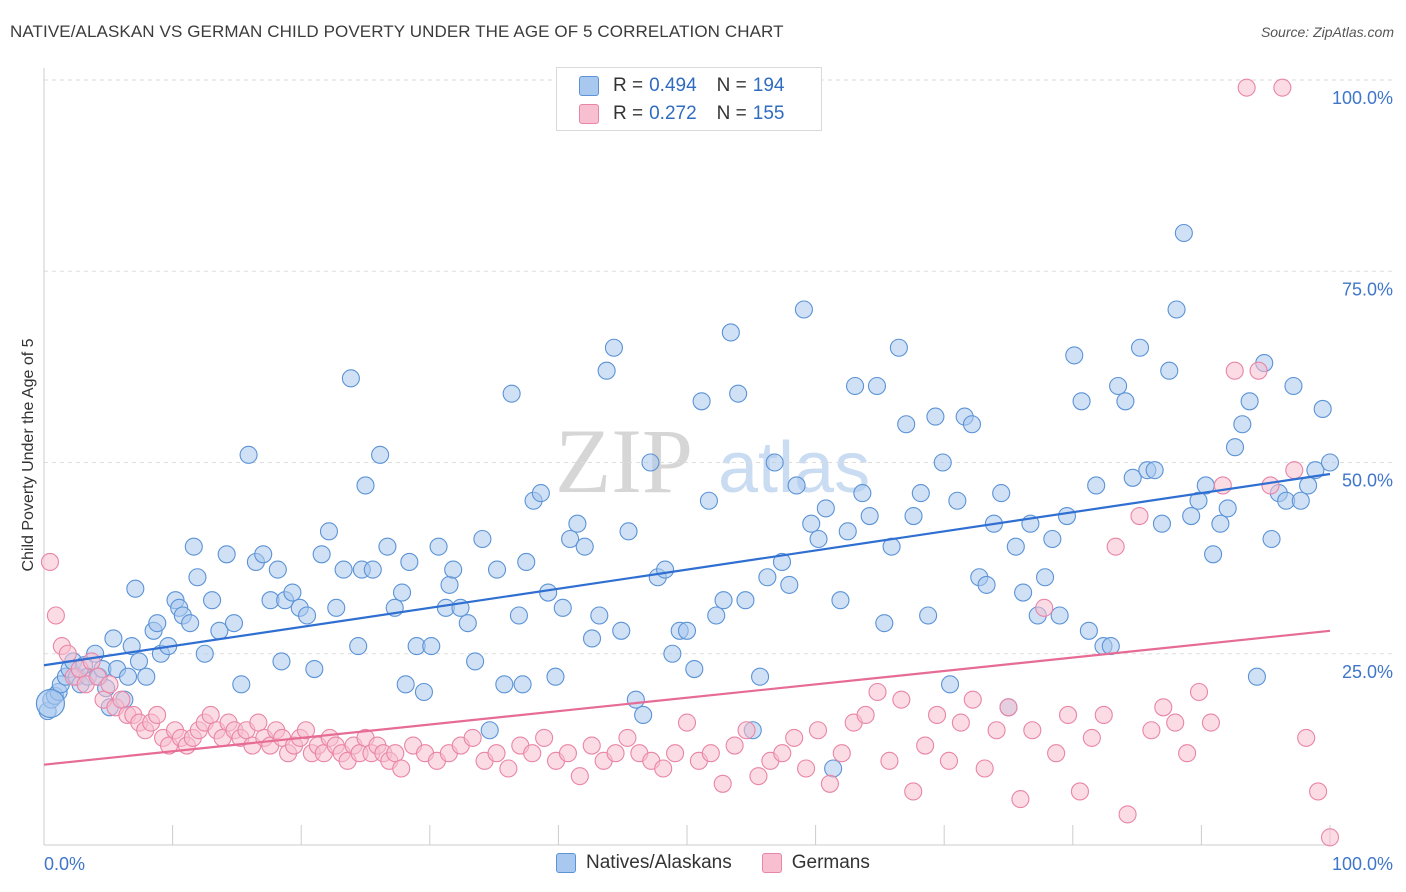  Describe the element at coordinates (768, 113) in the screenshot. I see `legend-n-value: 155` at that location.